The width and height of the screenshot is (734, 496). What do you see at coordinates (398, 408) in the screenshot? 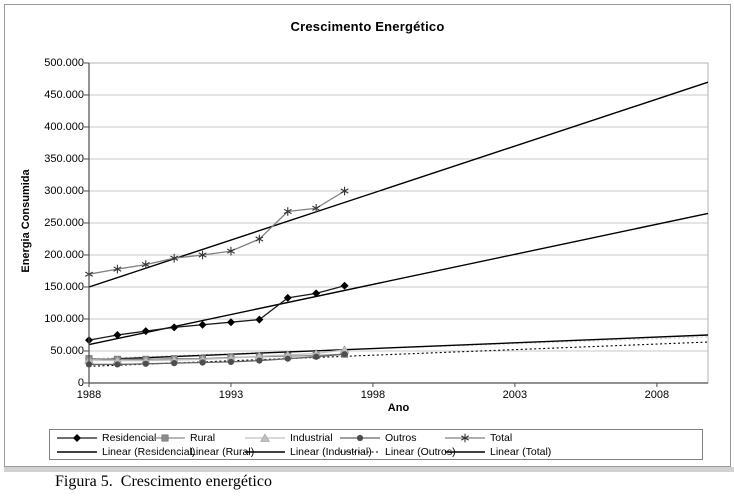
I see `x-axis-title: Ano` at bounding box center [398, 408].